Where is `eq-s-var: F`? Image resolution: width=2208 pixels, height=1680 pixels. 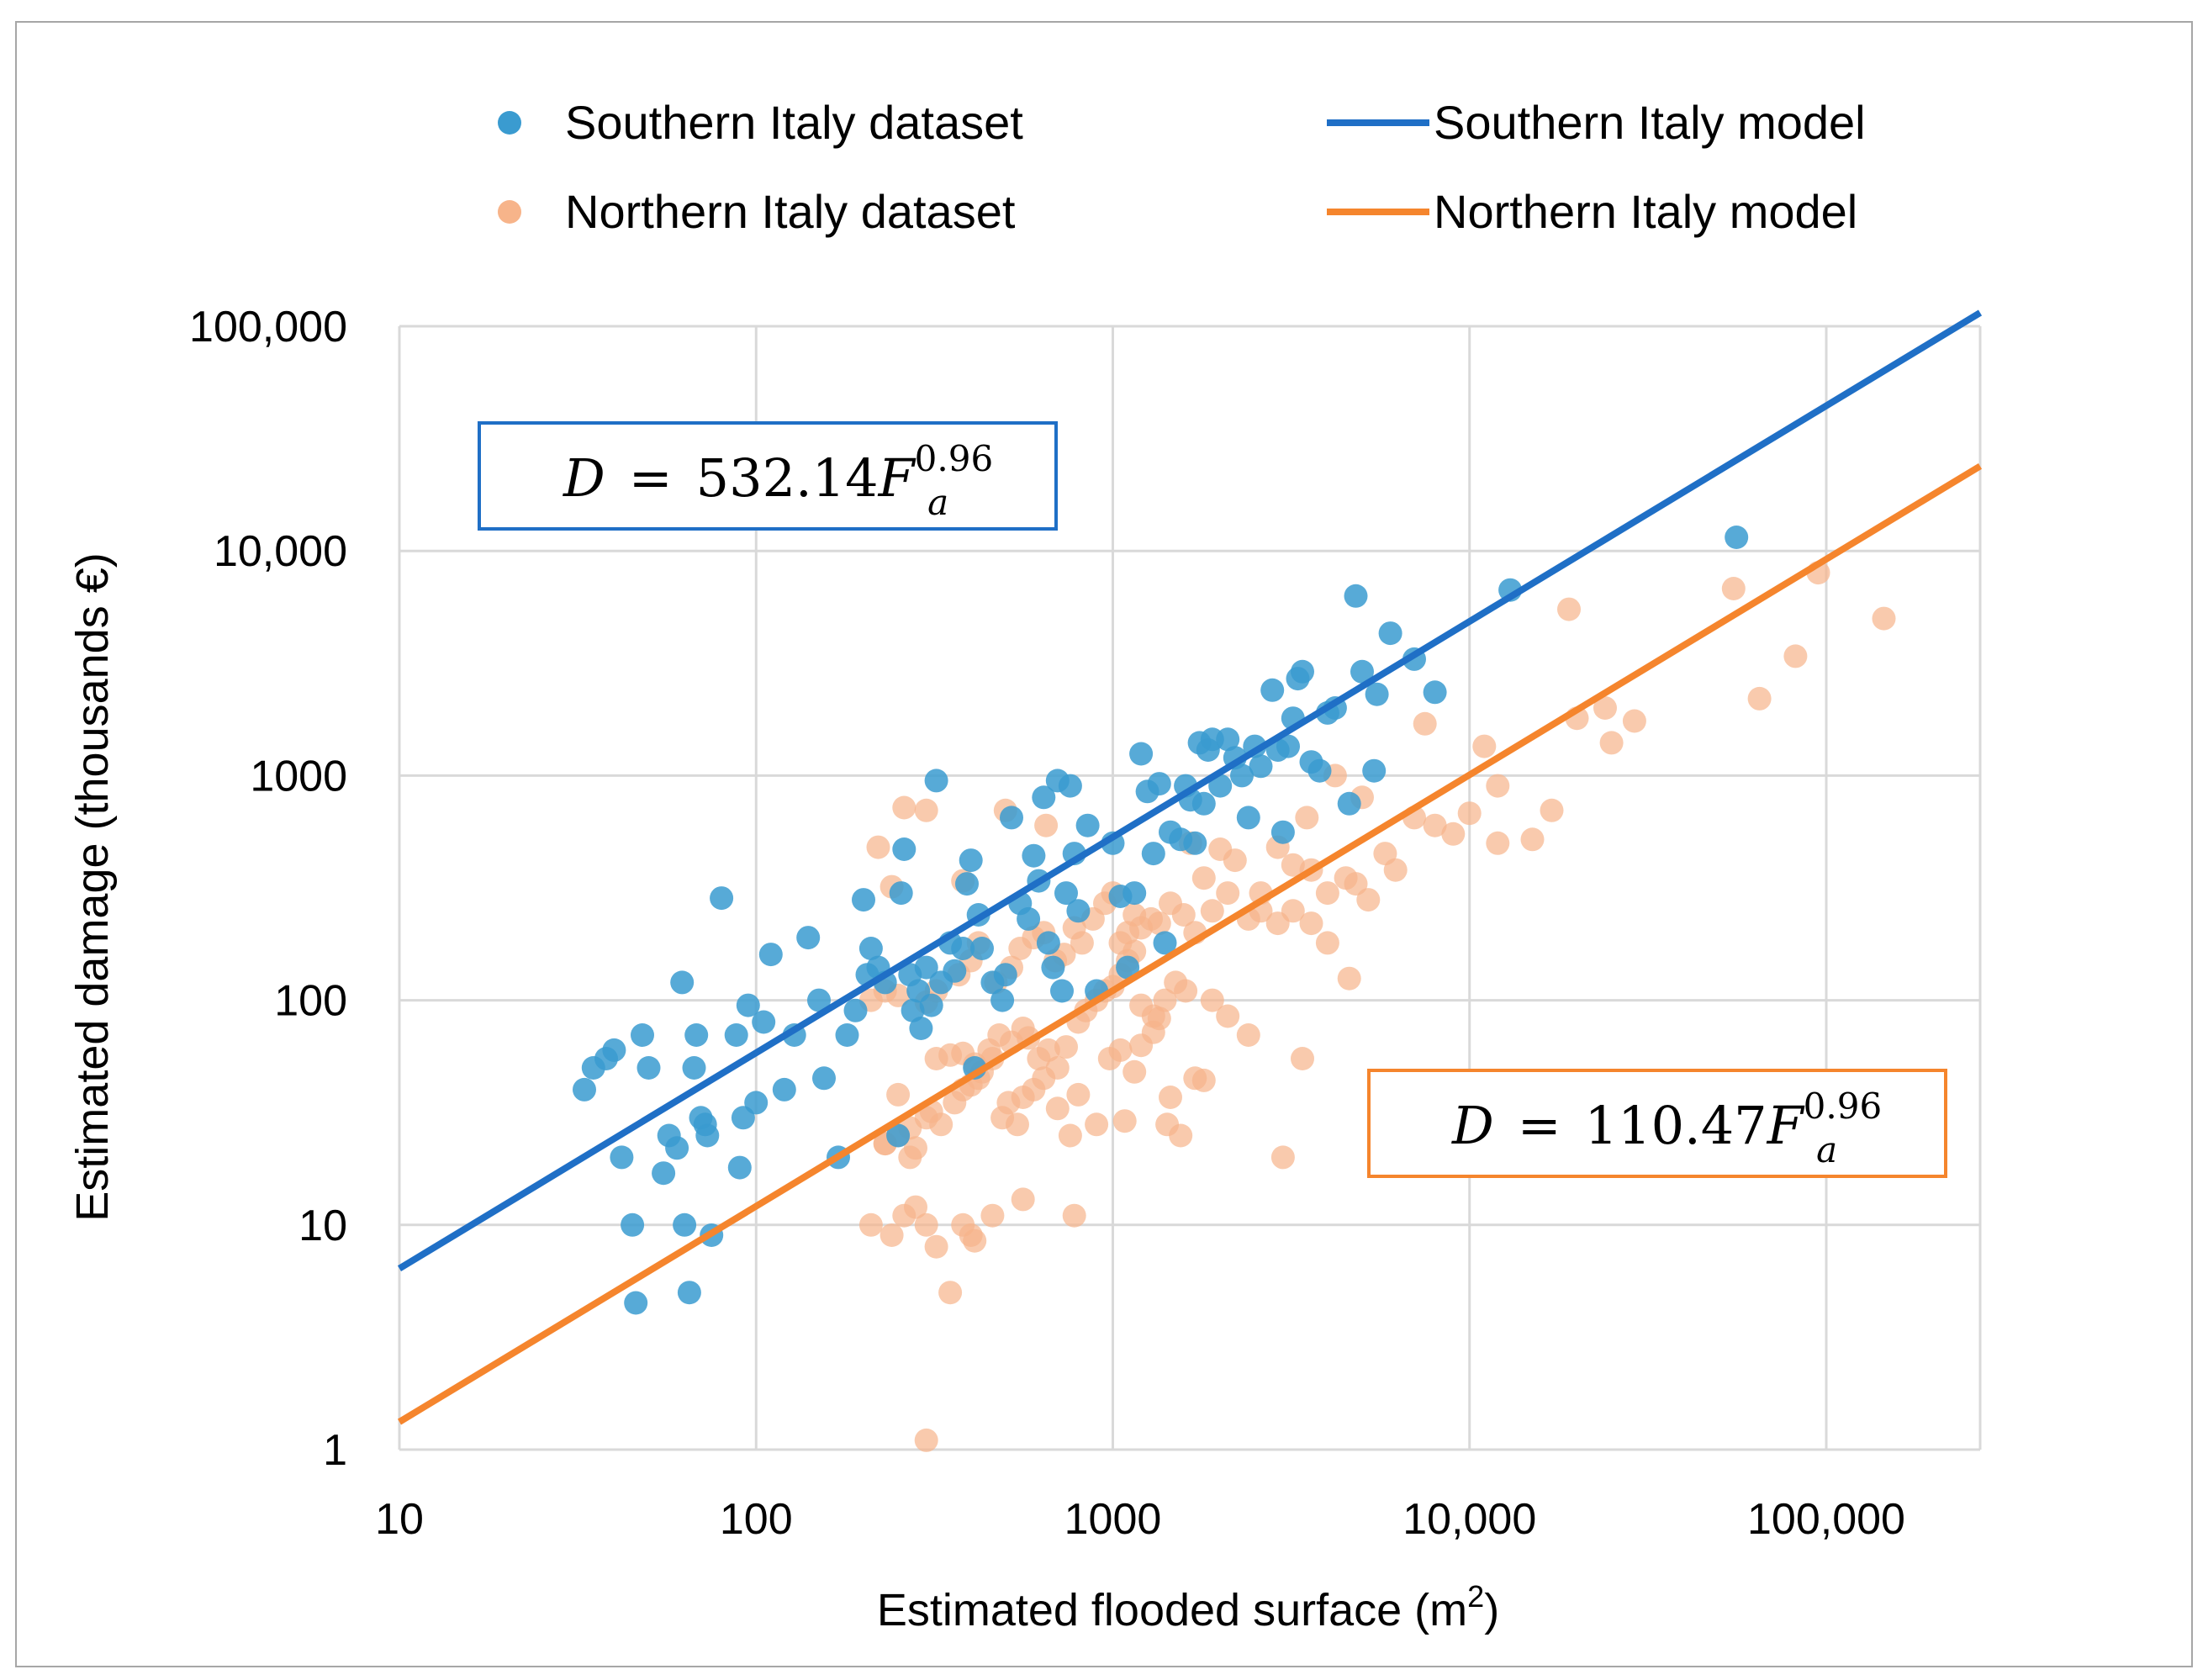
eq-s-var: F is located at coordinates (897, 478).